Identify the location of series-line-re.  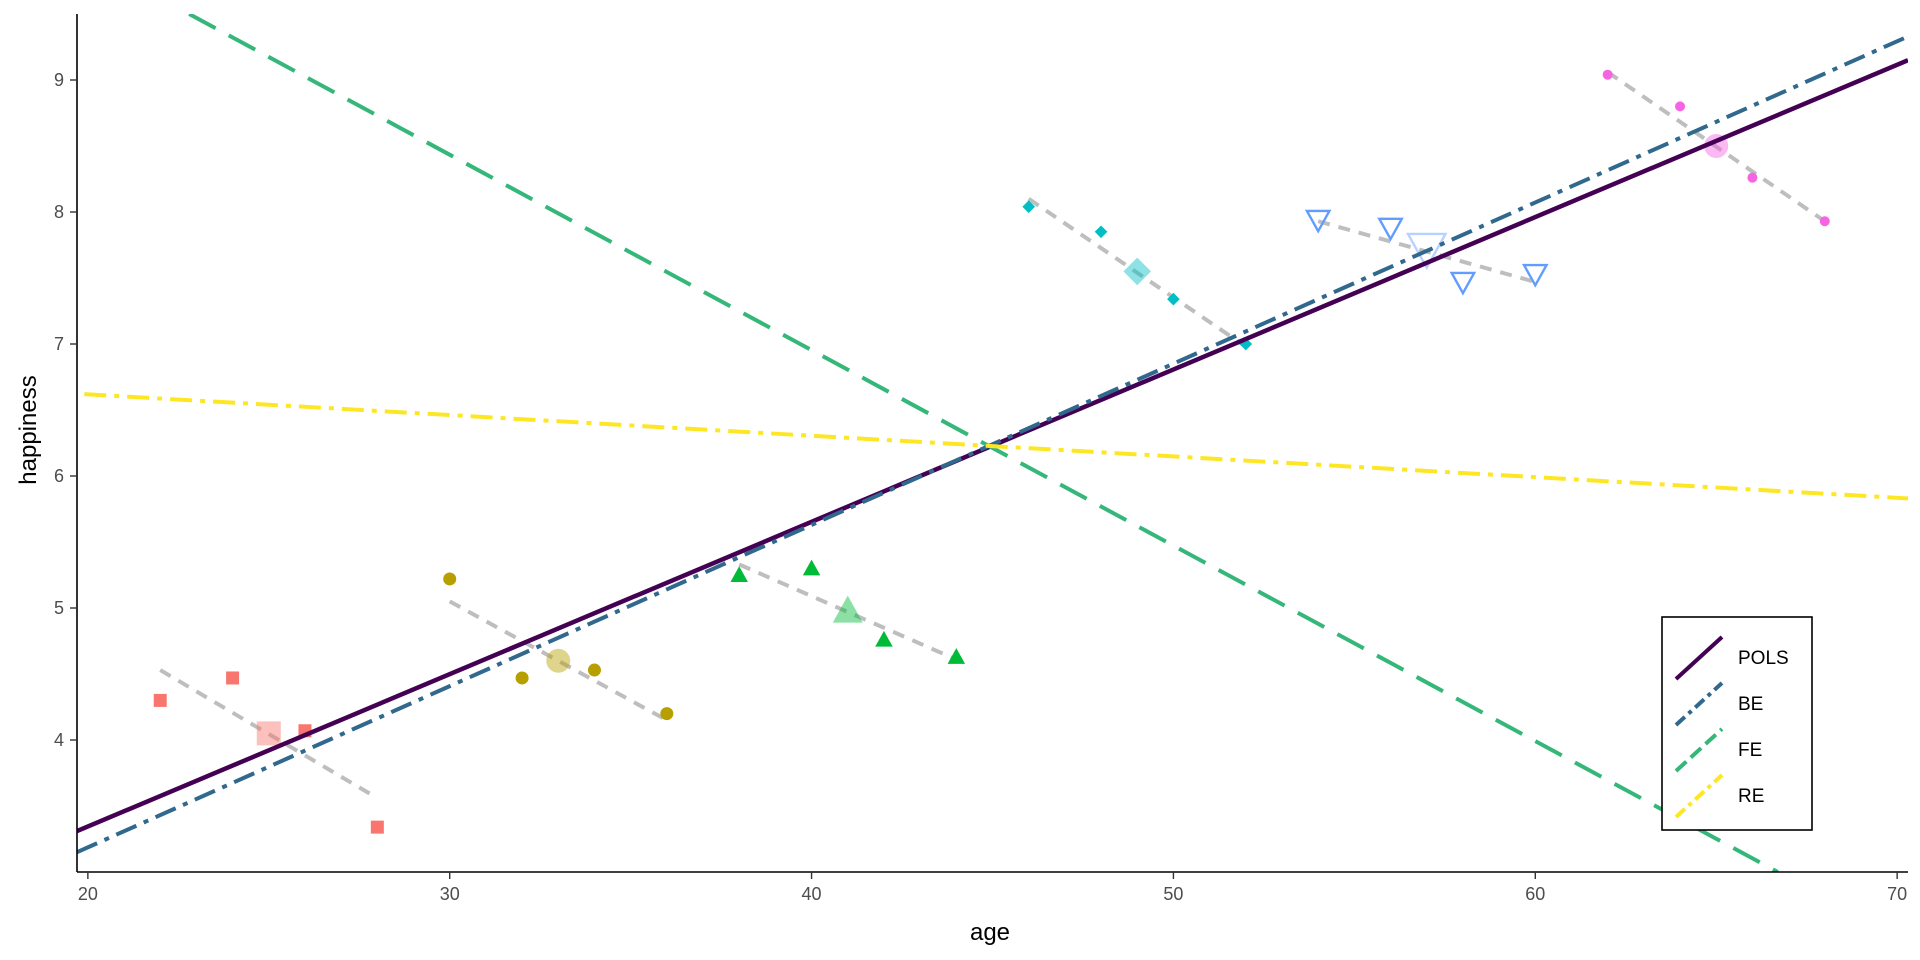
(996, 446).